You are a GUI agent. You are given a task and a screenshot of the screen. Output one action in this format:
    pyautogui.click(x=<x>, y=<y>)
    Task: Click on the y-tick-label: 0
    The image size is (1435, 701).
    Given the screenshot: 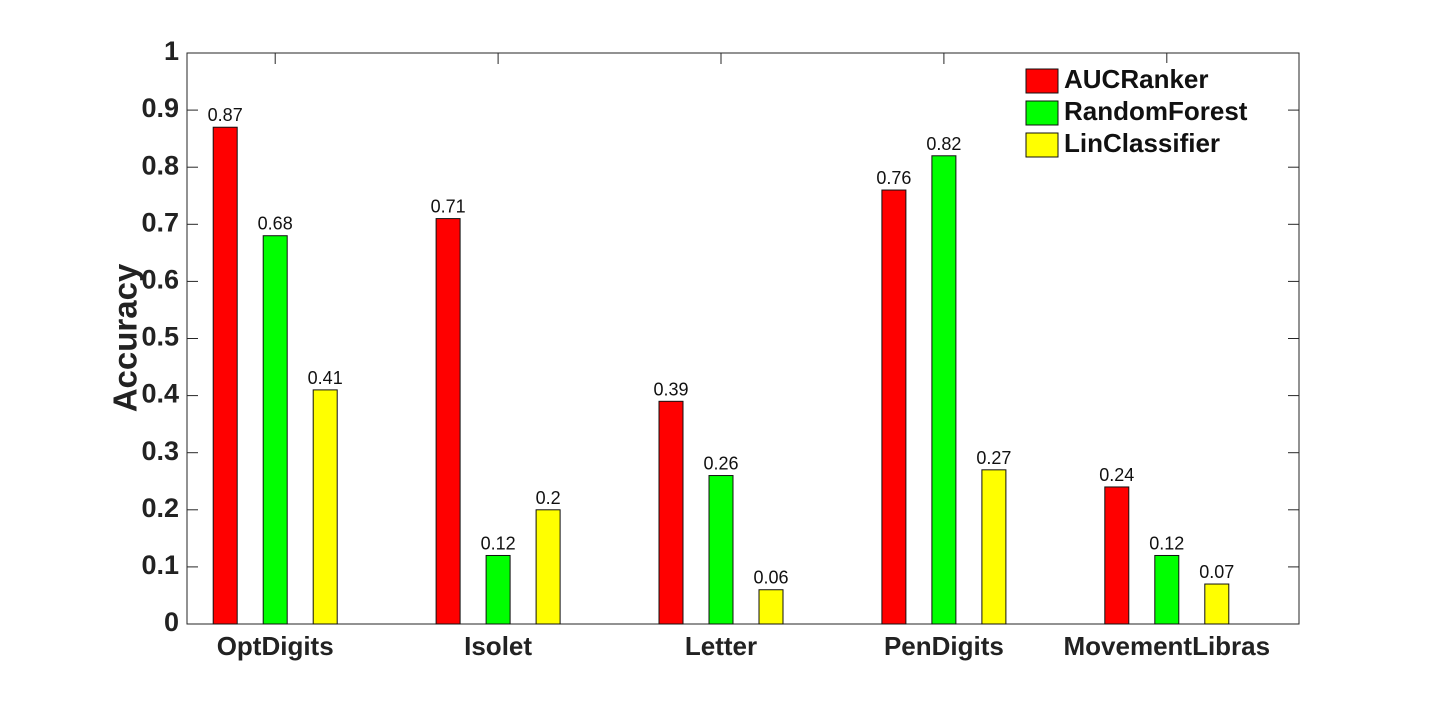 What is the action you would take?
    pyautogui.click(x=171, y=622)
    